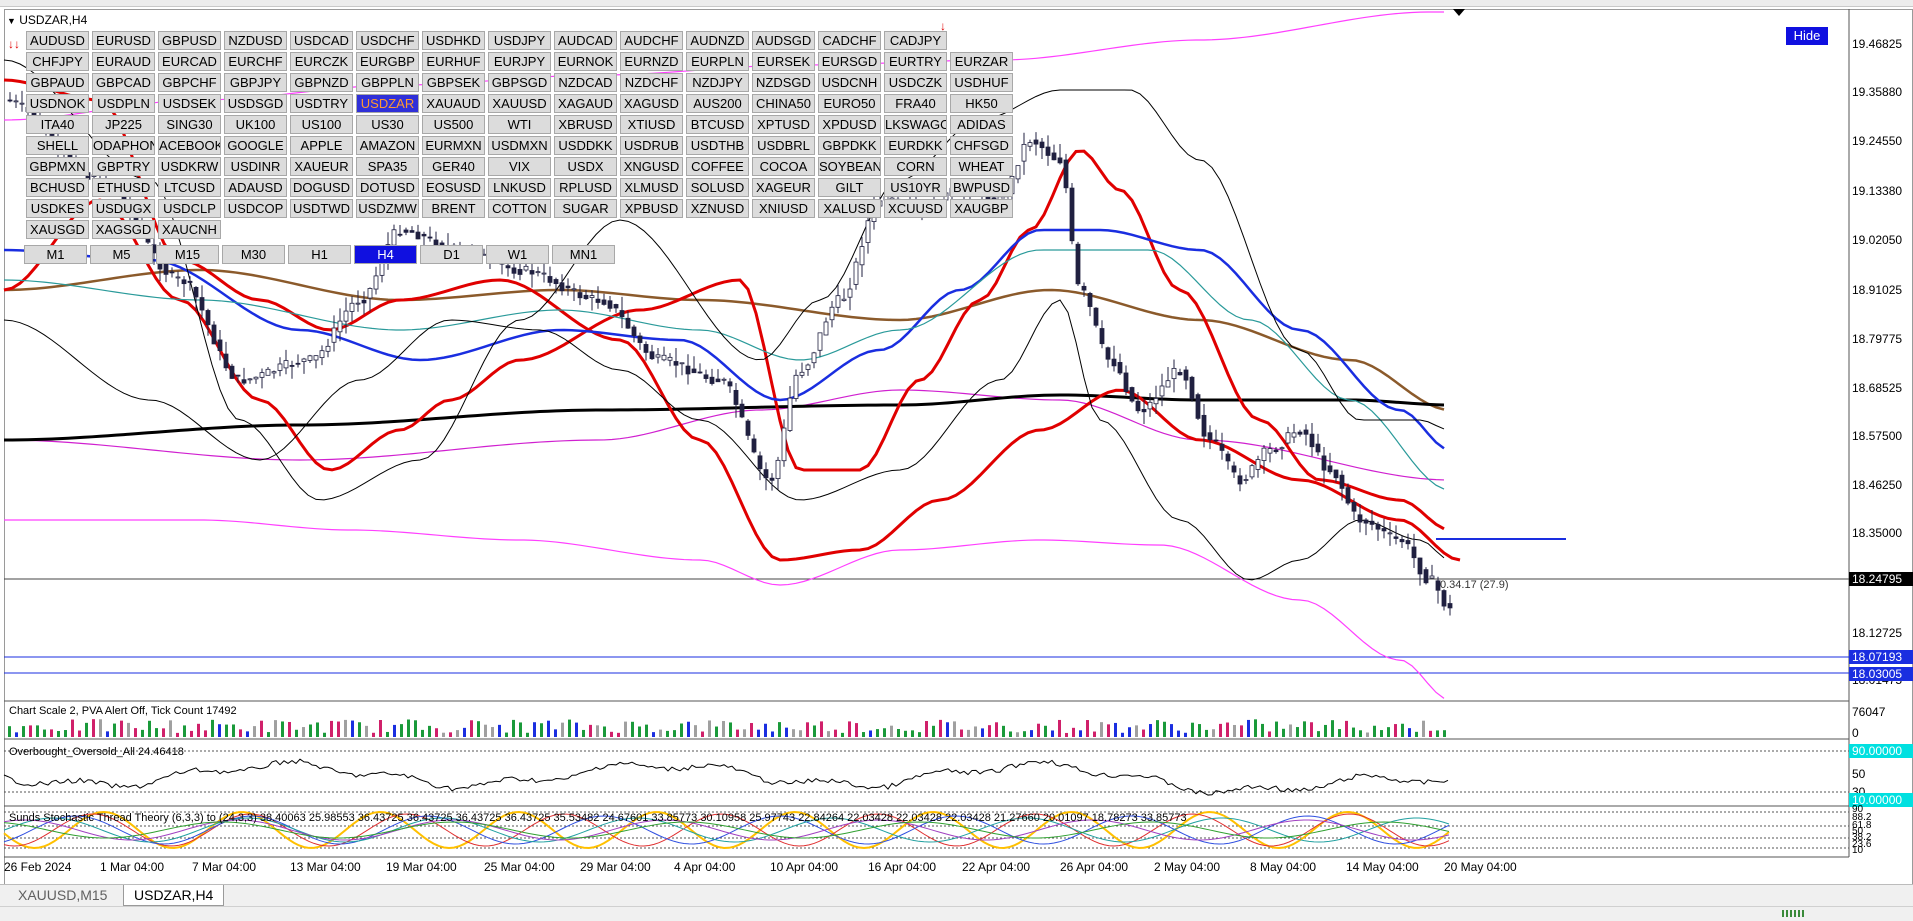 This screenshot has width=1913, height=921. Describe the element at coordinates (915, 40) in the screenshot. I see `symbol-button-cadjpy: CADJPY` at that location.